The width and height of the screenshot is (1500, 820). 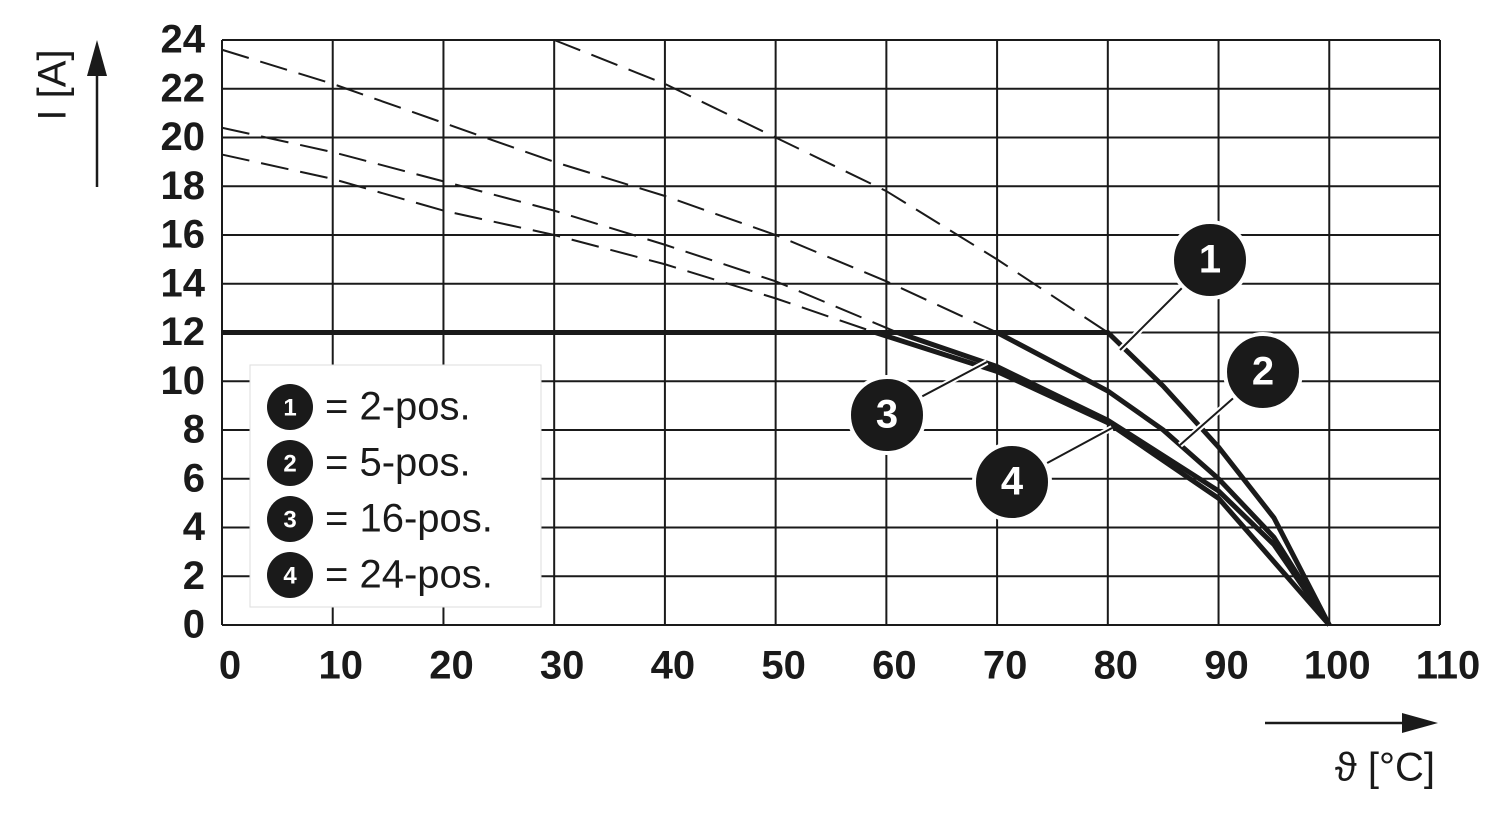 I want to click on legend-label: = 2-pos., so click(x=398, y=407).